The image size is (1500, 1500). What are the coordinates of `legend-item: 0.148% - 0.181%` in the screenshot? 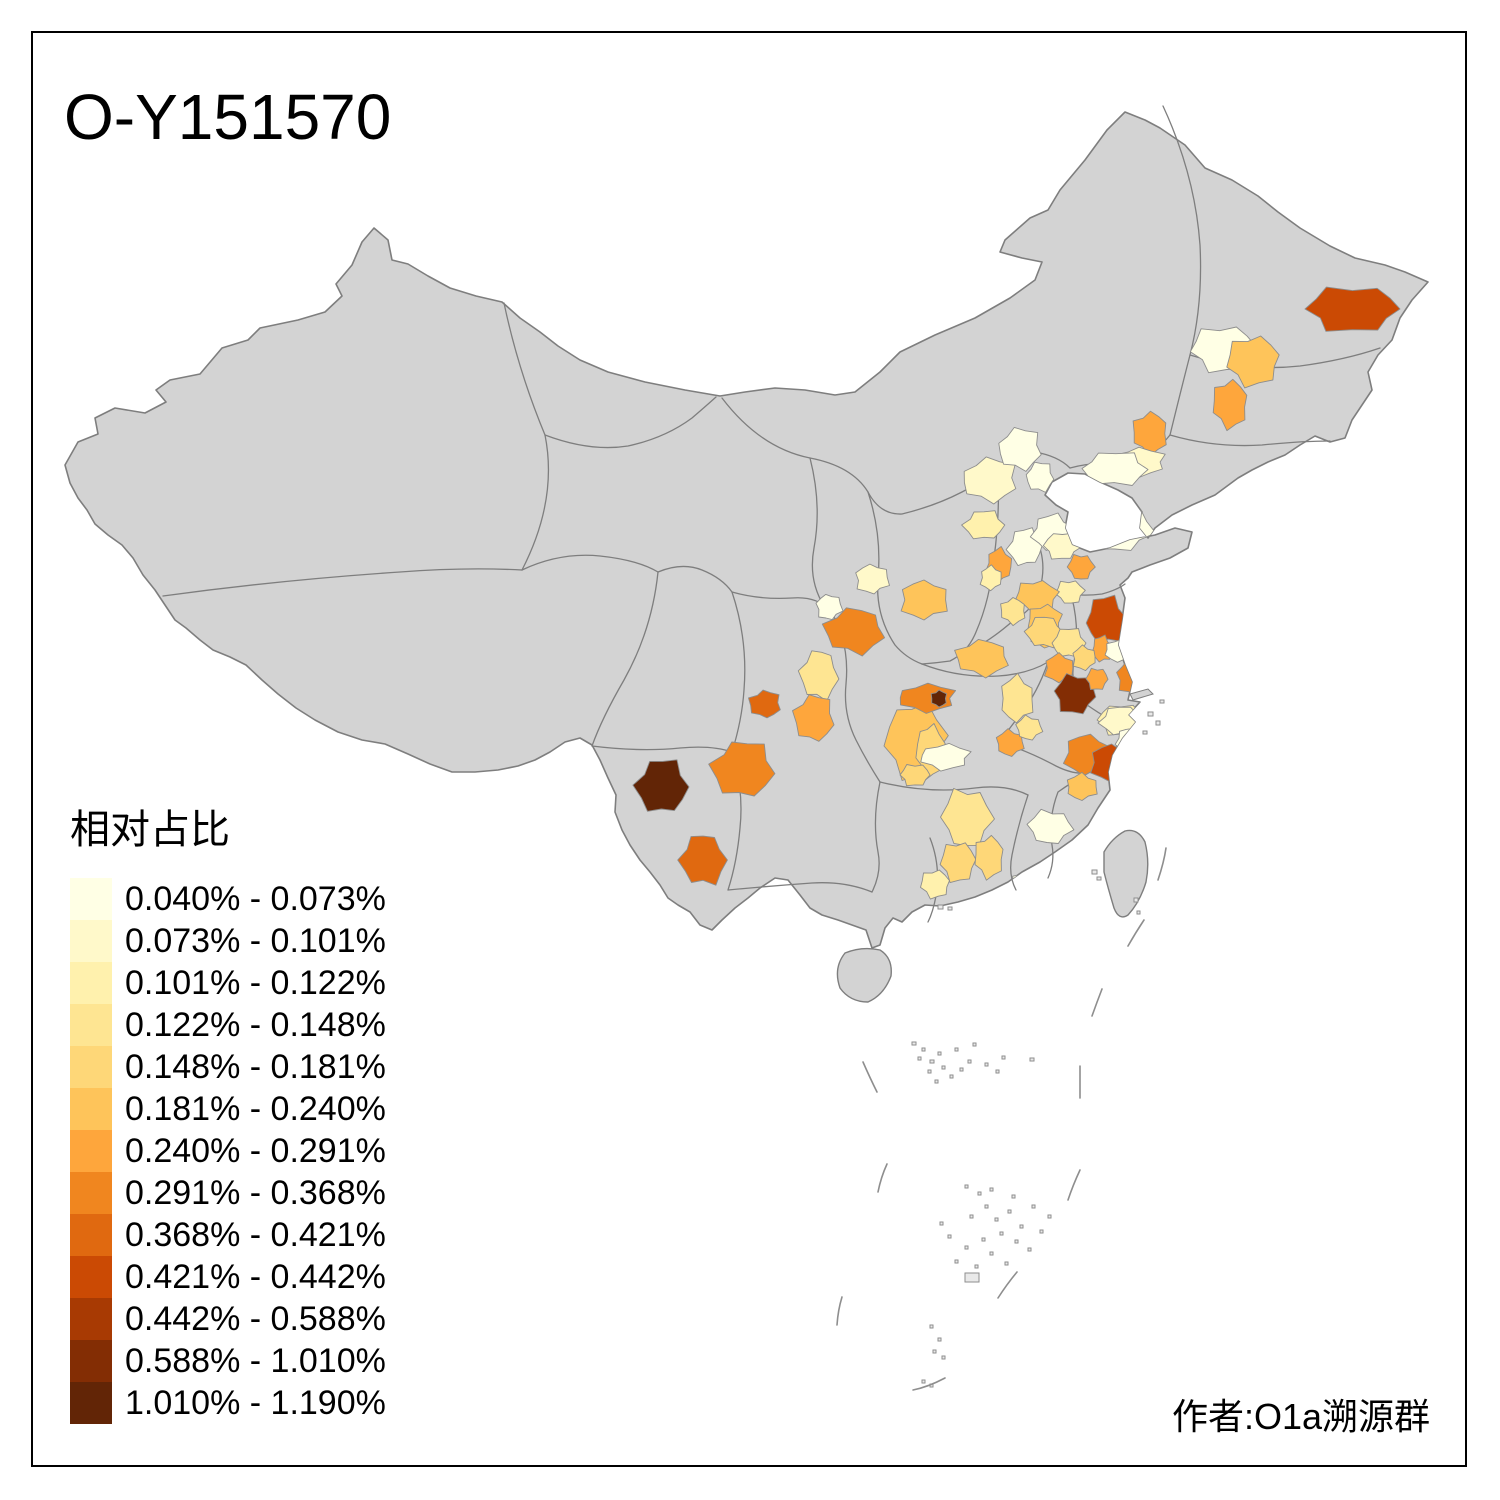 It's located at (228, 1067).